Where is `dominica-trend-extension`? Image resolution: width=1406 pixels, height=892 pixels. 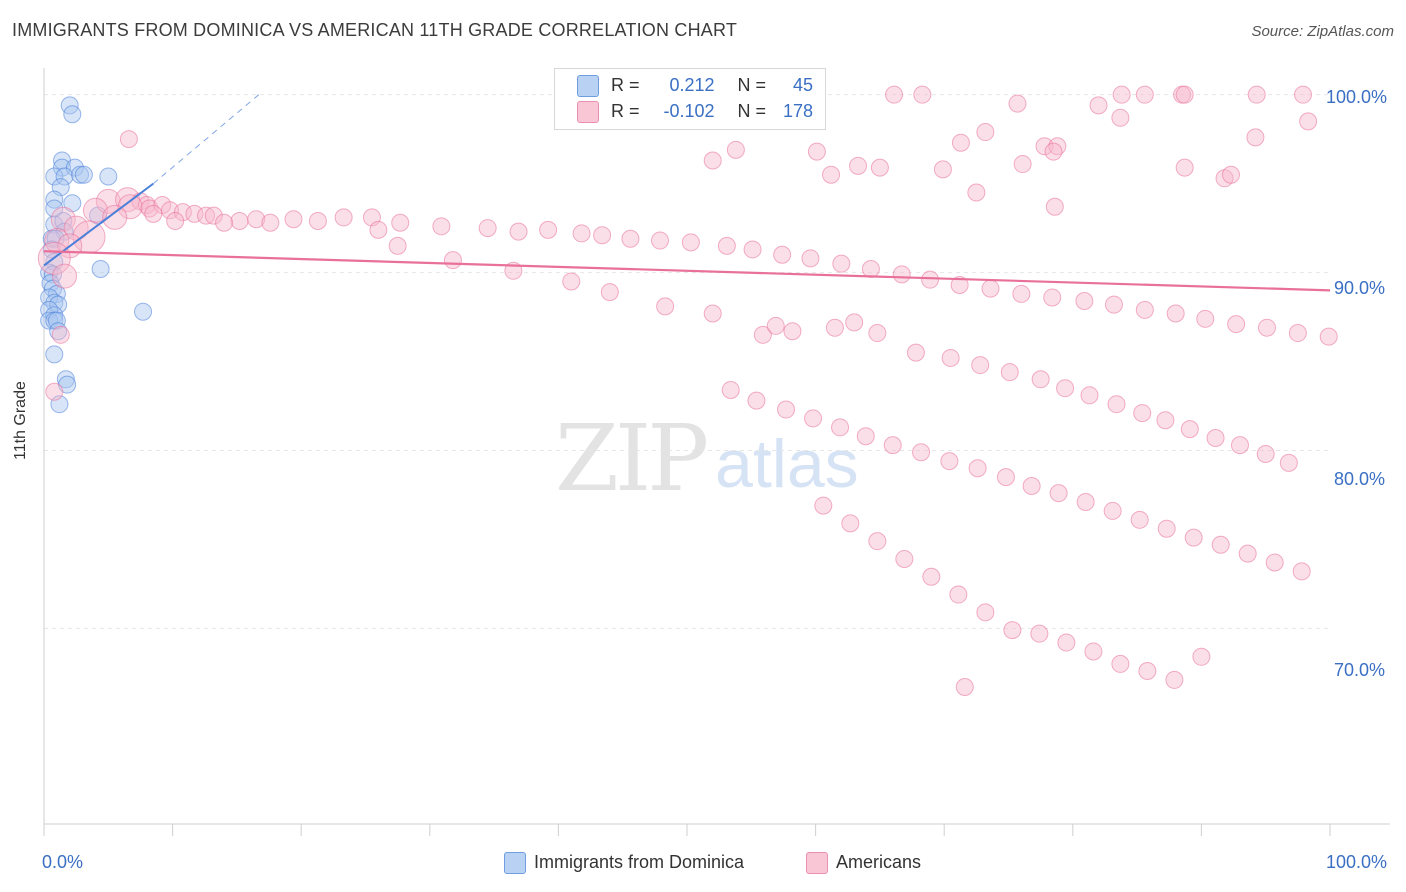
dominica-trend-extension is located at coordinates (206, 139).